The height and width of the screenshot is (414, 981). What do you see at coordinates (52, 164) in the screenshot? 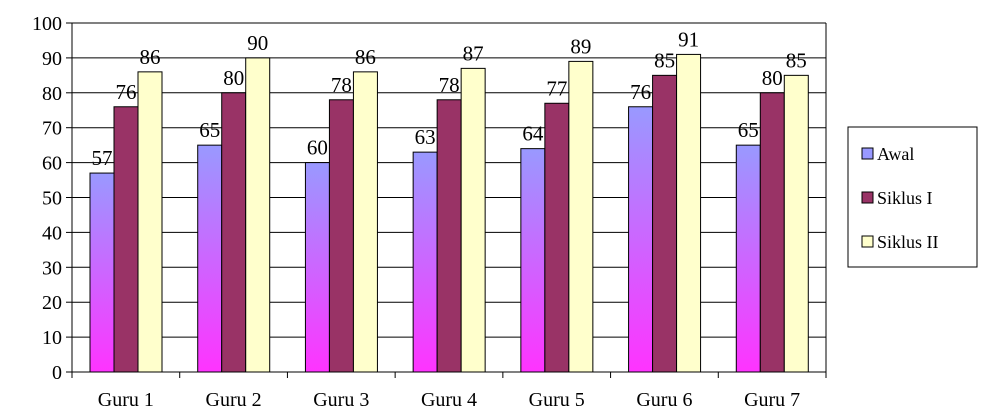
I see `y-tick-label: 60` at bounding box center [52, 164].